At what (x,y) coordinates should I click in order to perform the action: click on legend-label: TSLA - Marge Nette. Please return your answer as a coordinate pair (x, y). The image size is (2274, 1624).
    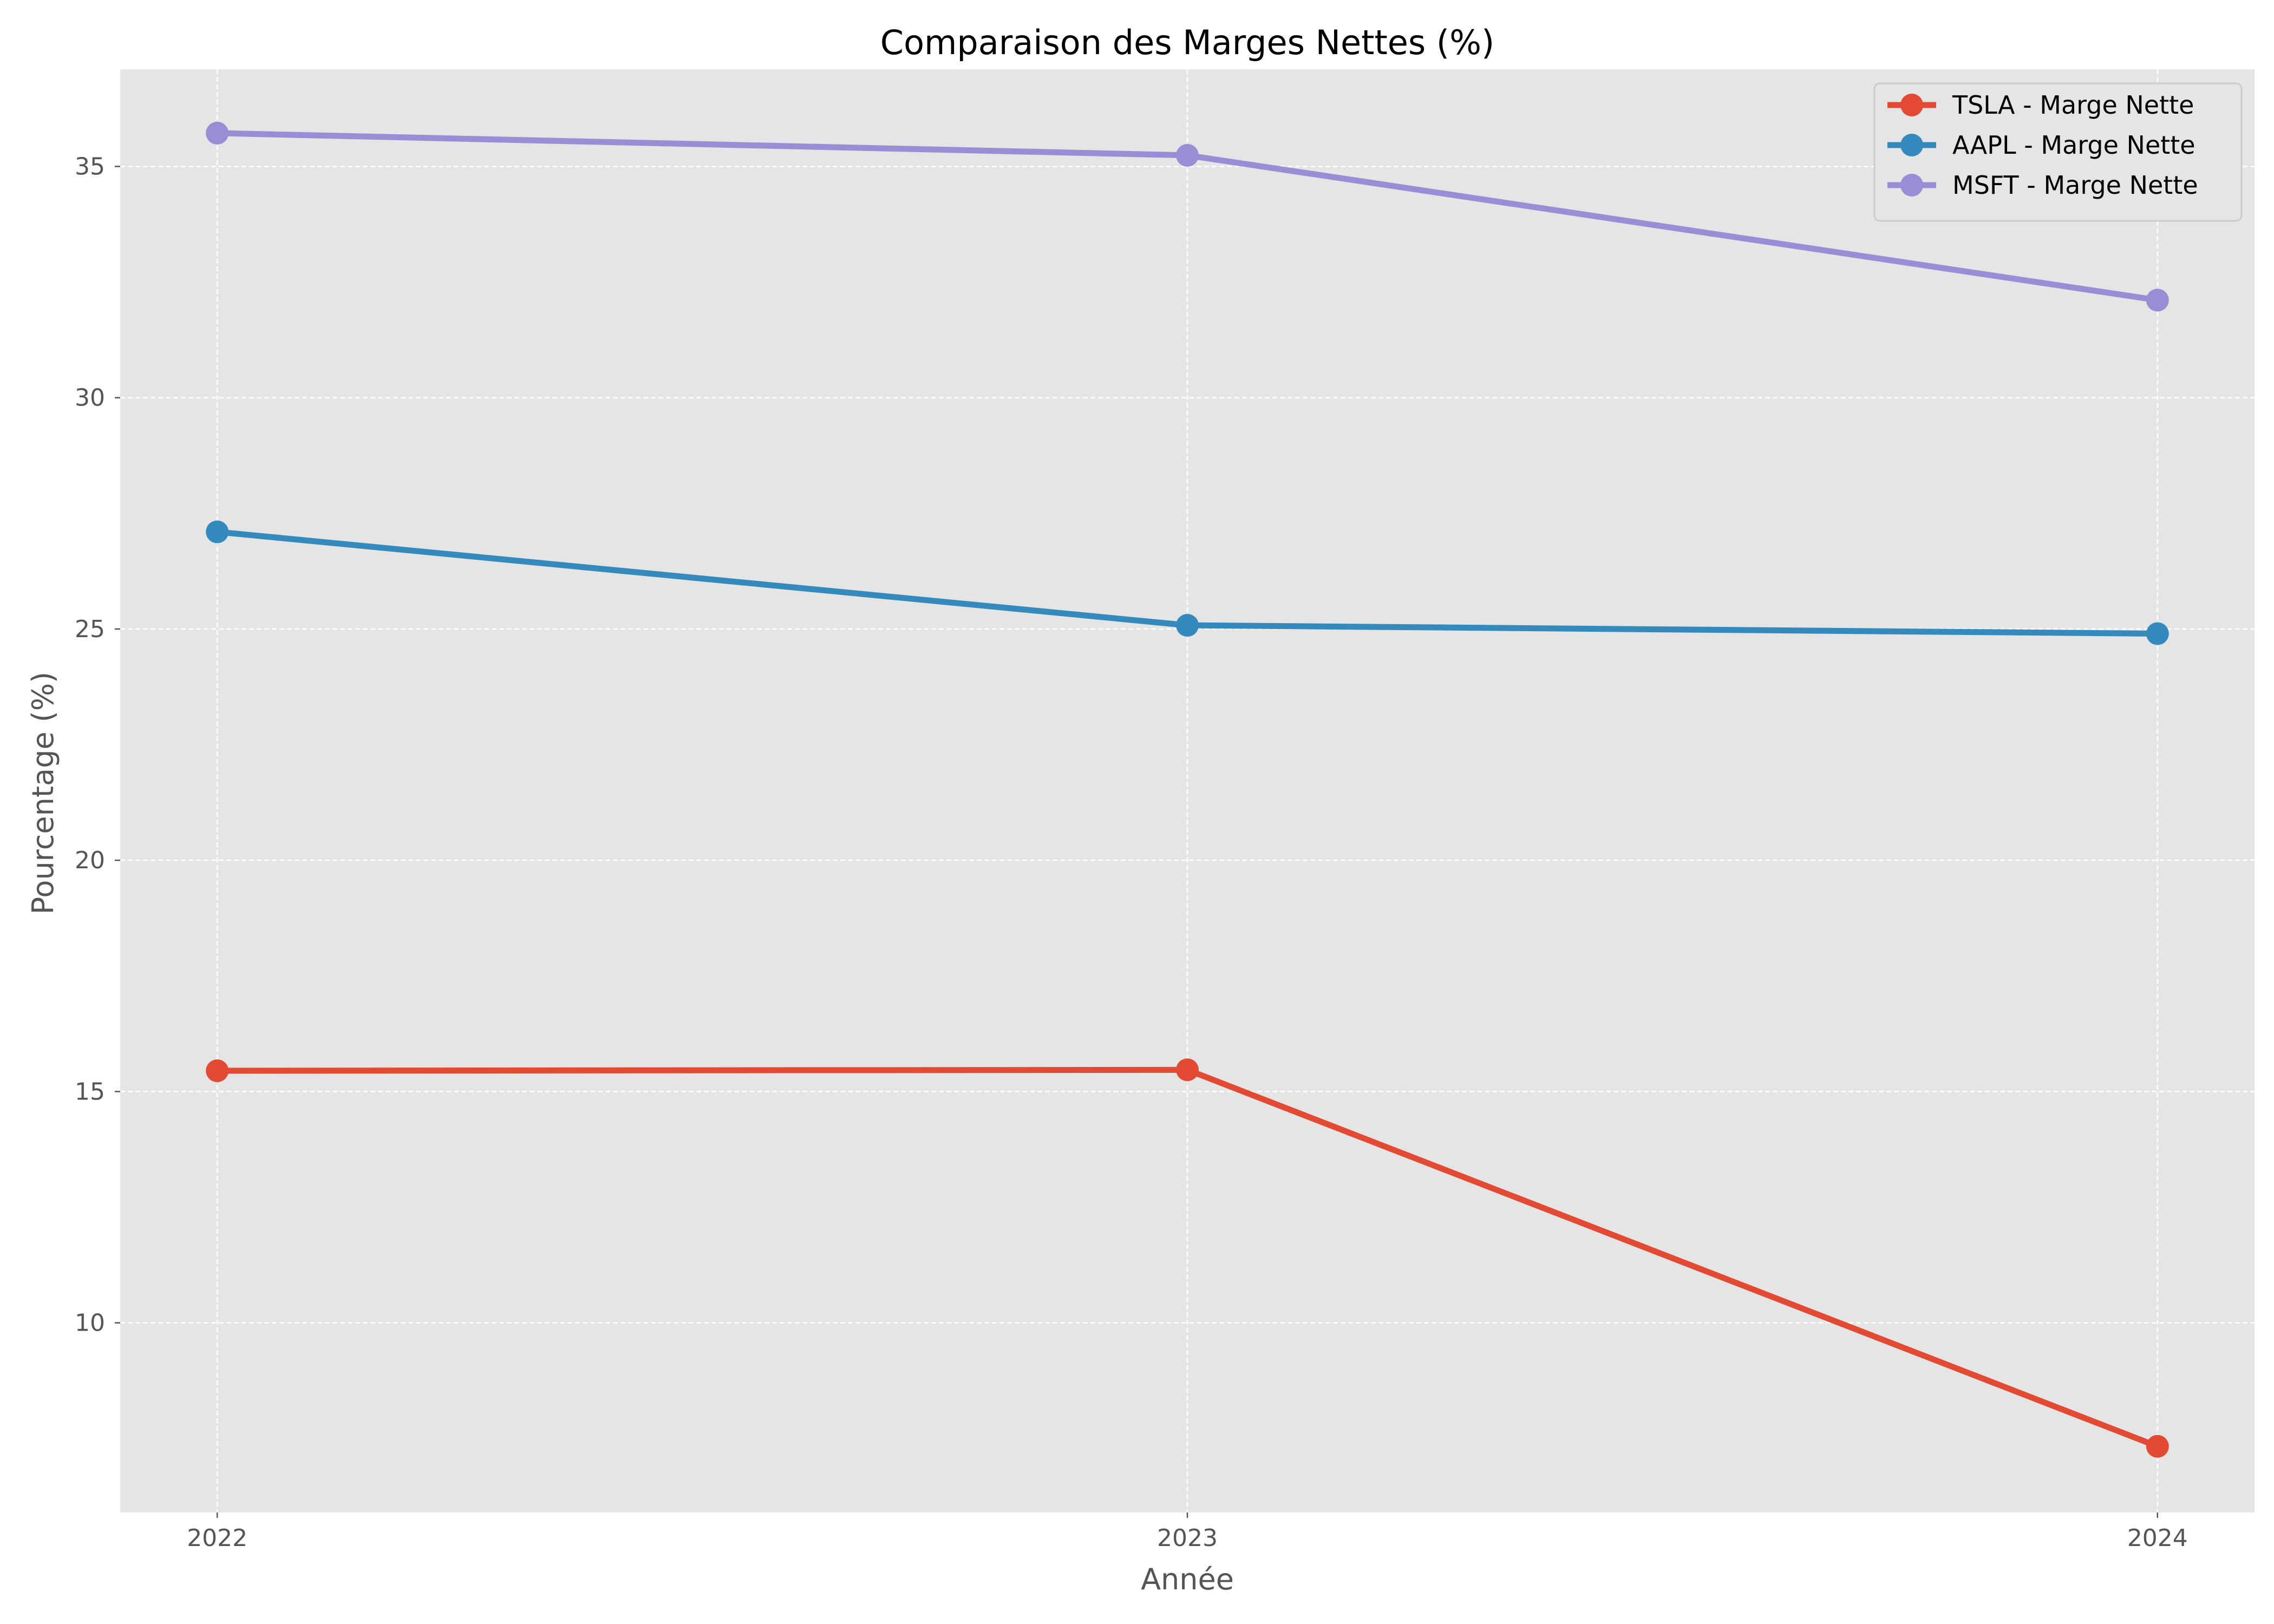
    Looking at the image, I should click on (2073, 105).